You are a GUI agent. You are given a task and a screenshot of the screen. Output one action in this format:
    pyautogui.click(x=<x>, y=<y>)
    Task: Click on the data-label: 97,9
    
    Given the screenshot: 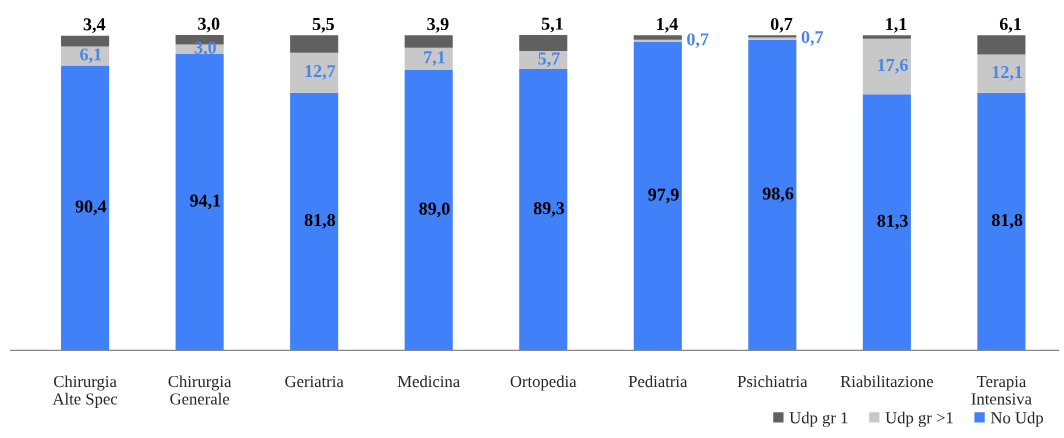 What is the action you would take?
    pyautogui.click(x=663, y=196)
    